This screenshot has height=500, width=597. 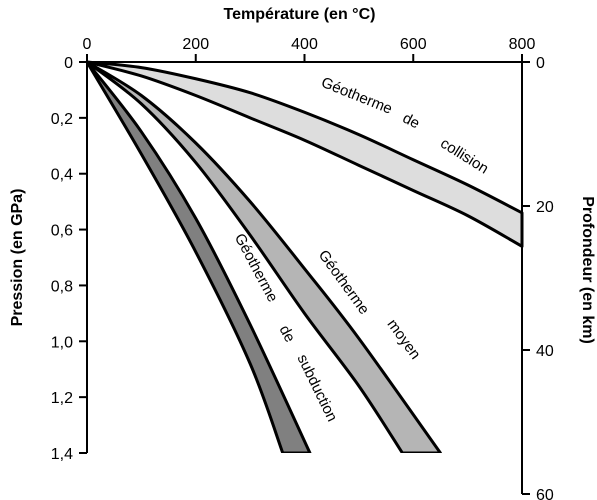 I want to click on x-axis-title: Température (en °C), so click(x=300, y=14).